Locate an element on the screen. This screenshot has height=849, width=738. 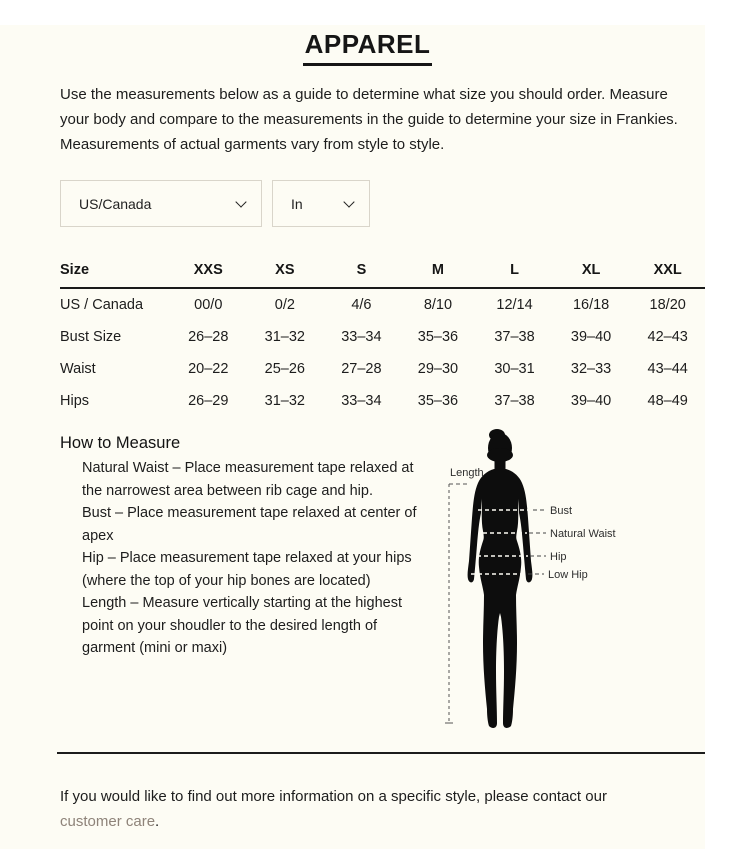
table-cell: 32–33 is located at coordinates (591, 369).